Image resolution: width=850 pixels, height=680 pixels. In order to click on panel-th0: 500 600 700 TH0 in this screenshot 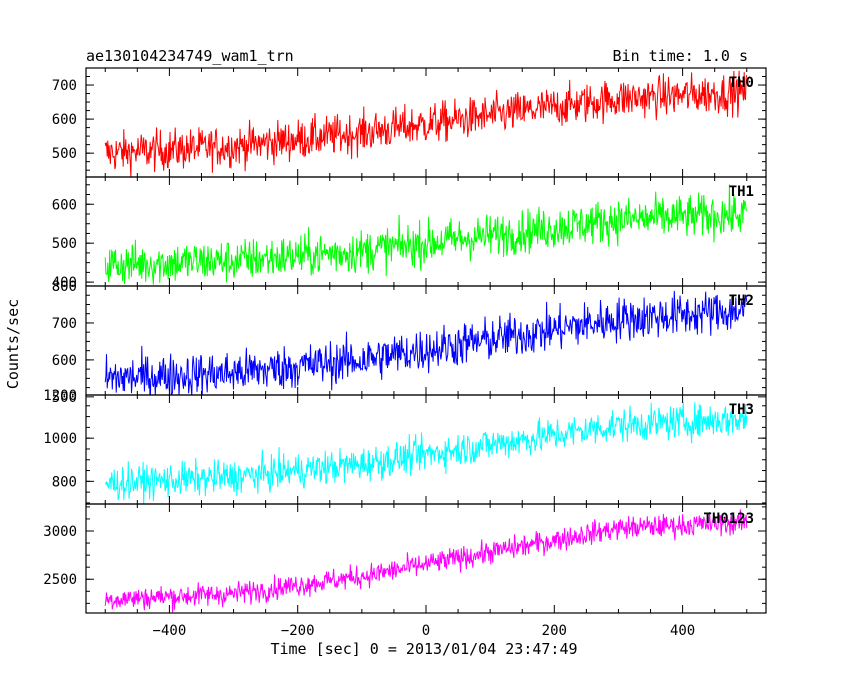, I will do `click(409, 122)`.